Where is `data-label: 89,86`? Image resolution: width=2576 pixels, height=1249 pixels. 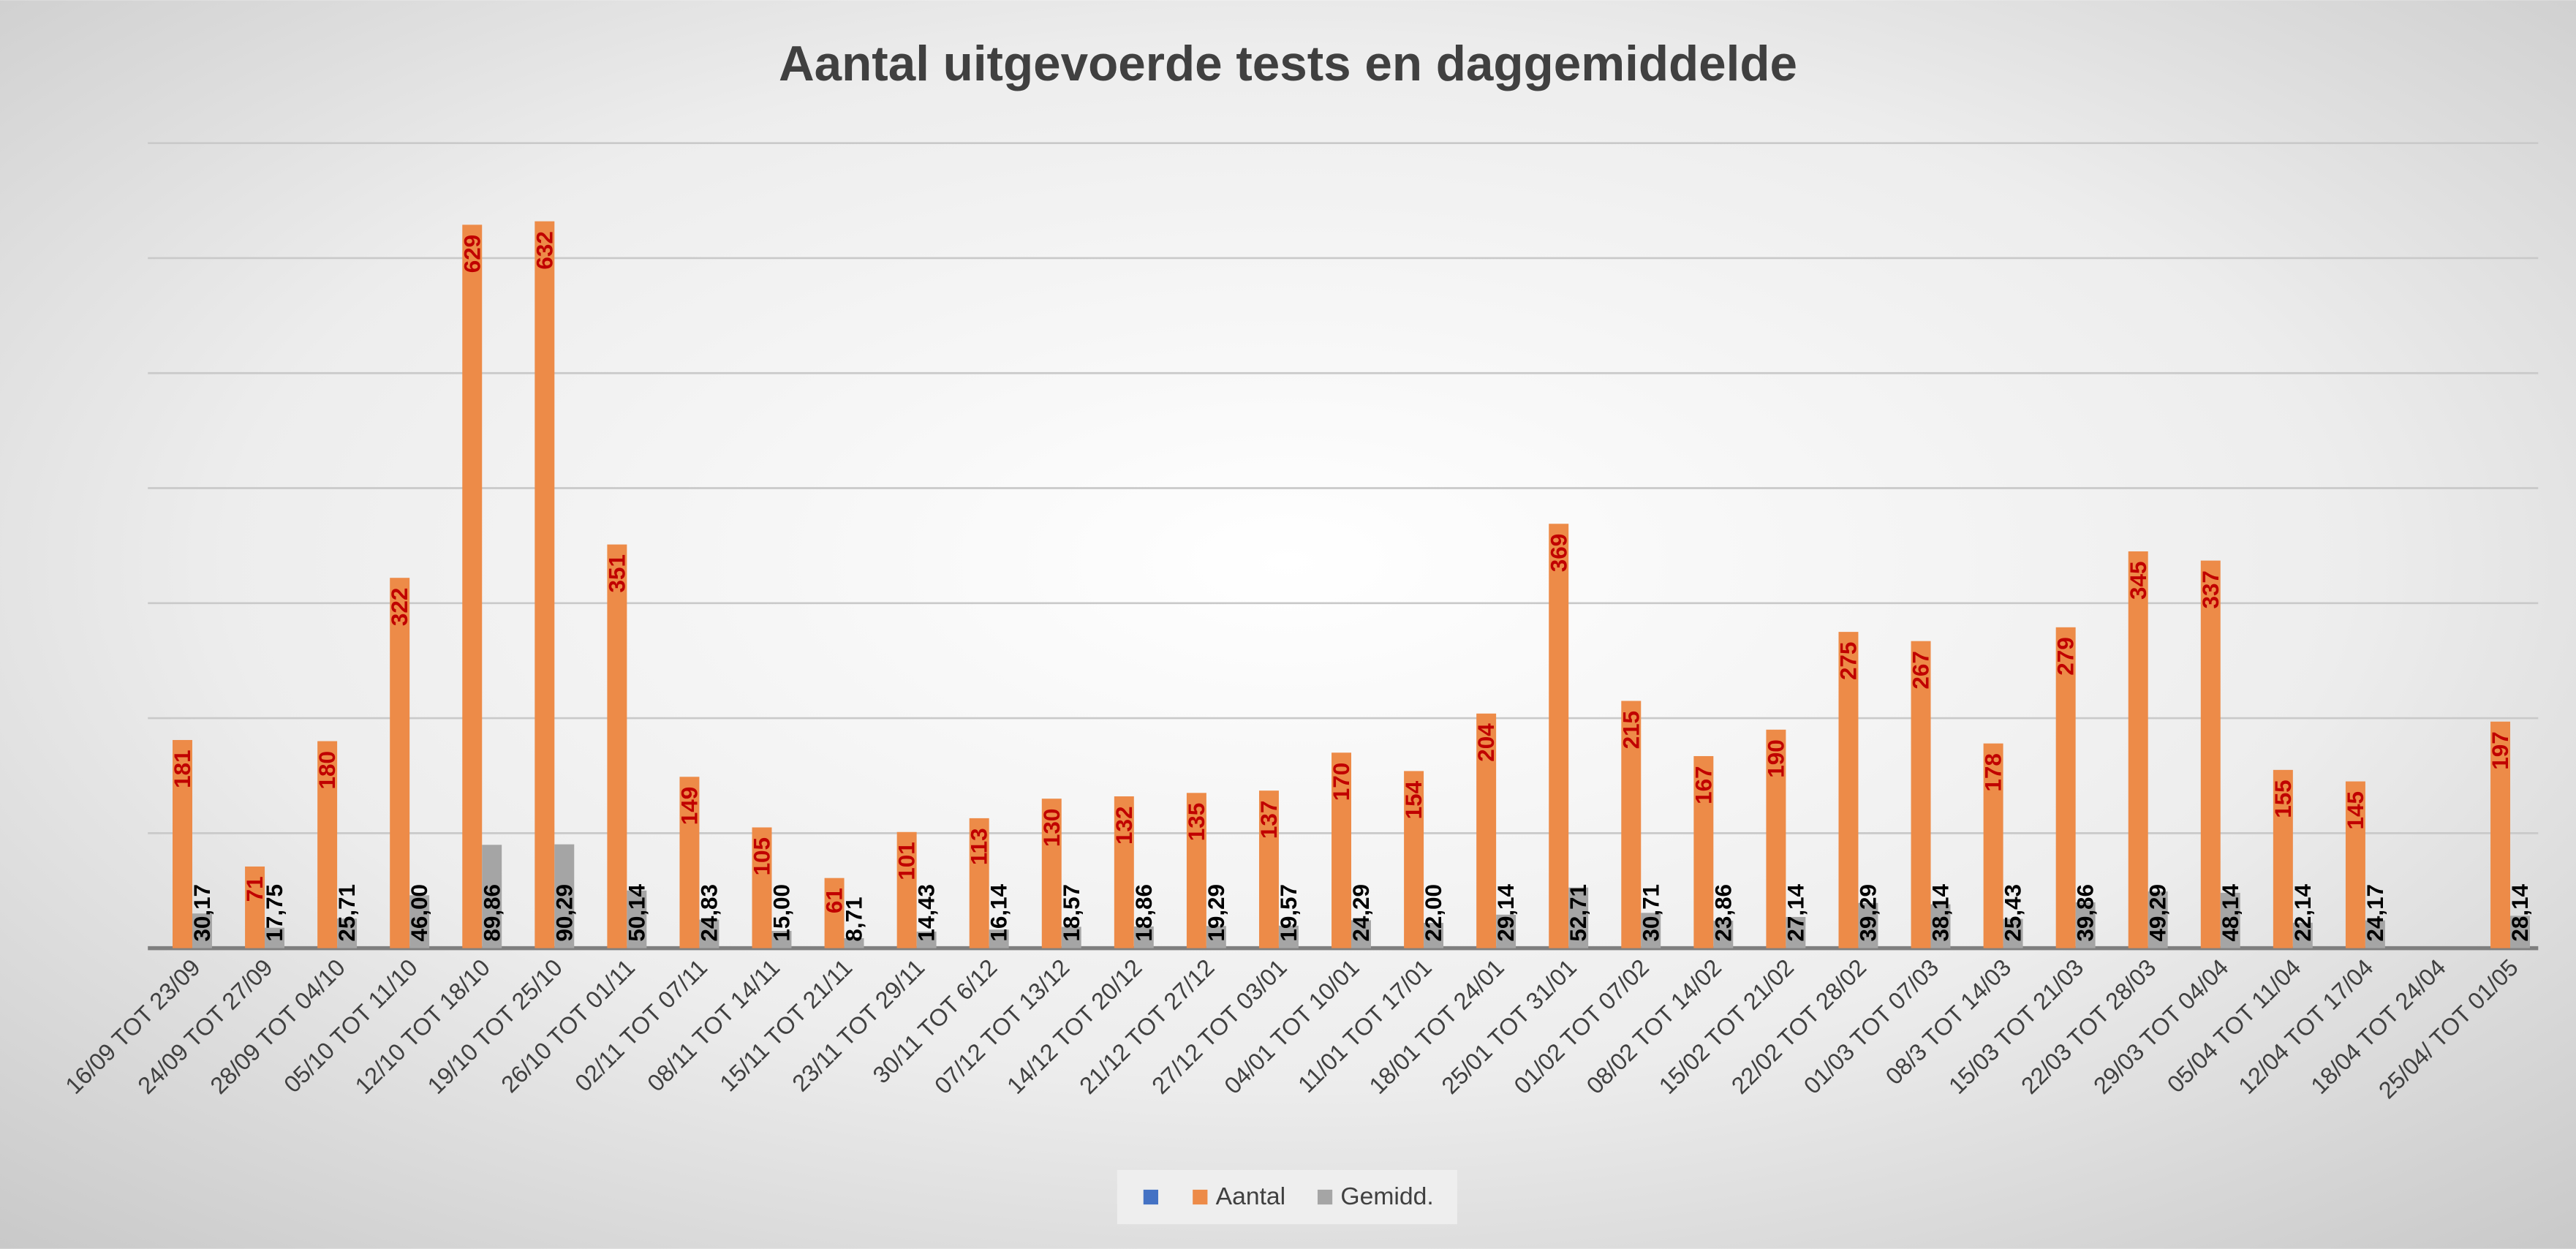 data-label: 89,86 is located at coordinates (492, 913).